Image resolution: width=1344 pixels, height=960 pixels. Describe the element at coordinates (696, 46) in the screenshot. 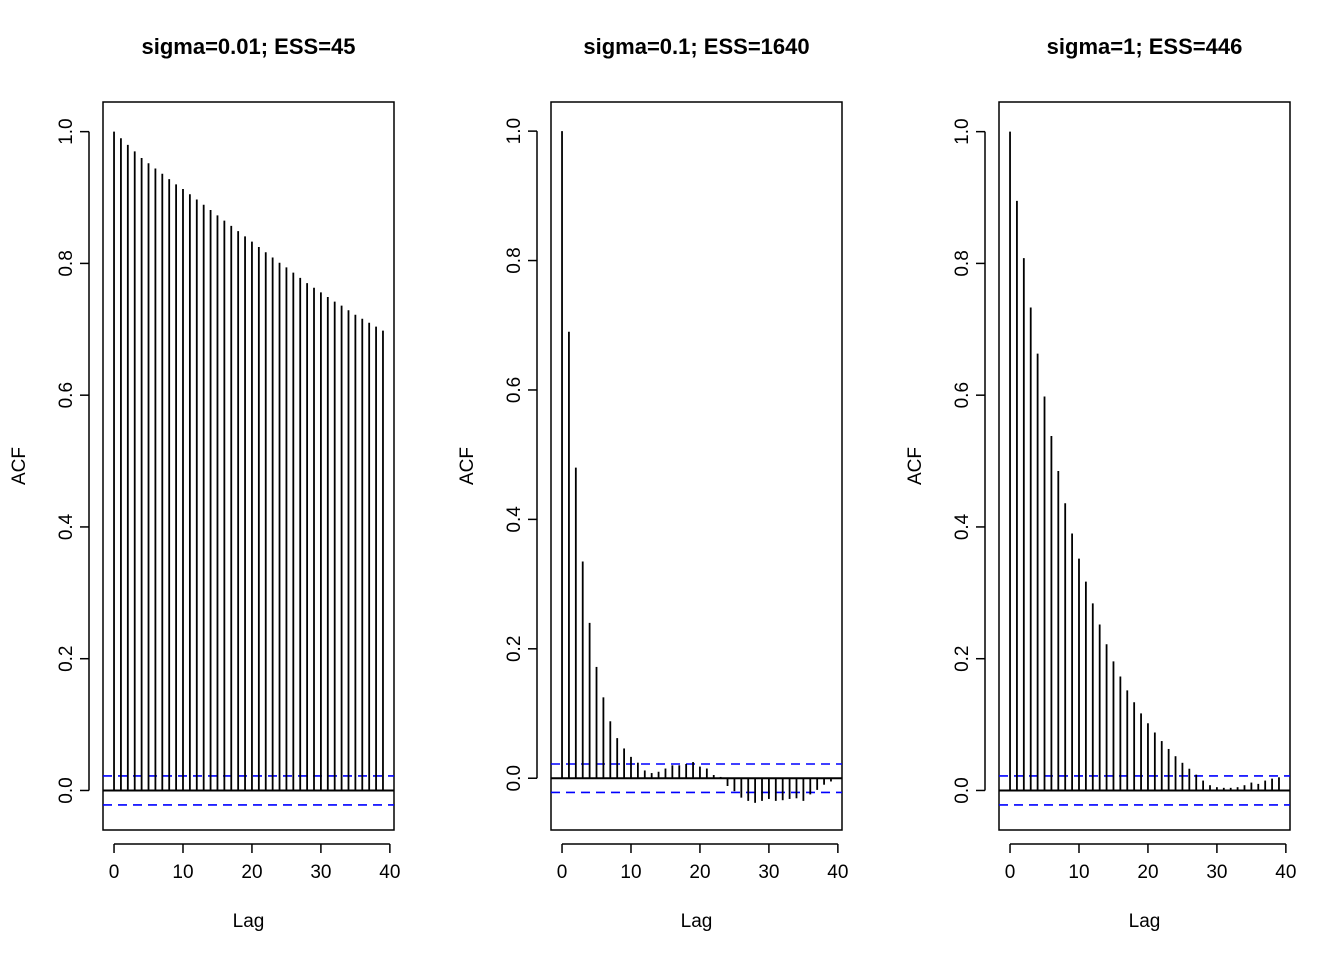

I see `chart-title: sigma=0.1; ESS=1640` at that location.